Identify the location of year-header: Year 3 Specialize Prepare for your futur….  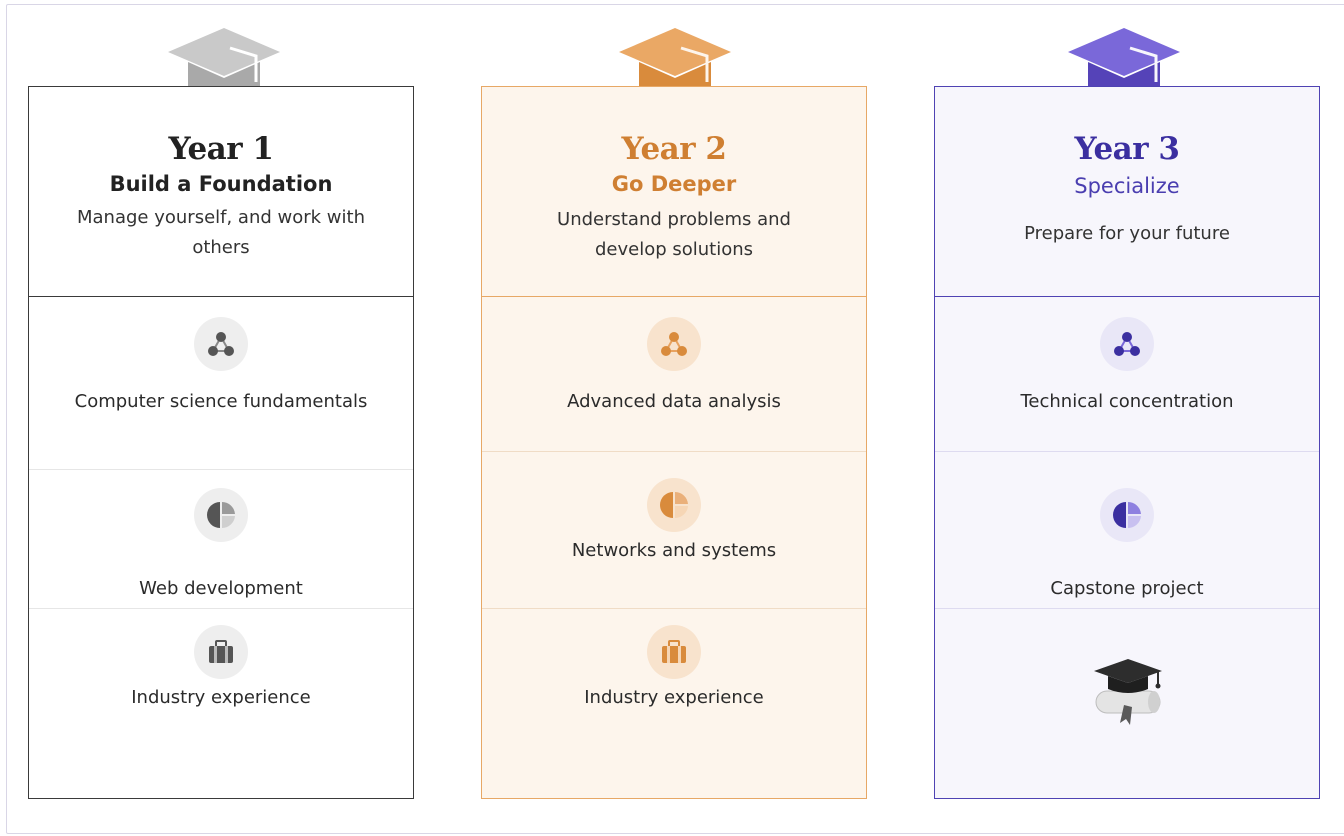
(1127, 191).